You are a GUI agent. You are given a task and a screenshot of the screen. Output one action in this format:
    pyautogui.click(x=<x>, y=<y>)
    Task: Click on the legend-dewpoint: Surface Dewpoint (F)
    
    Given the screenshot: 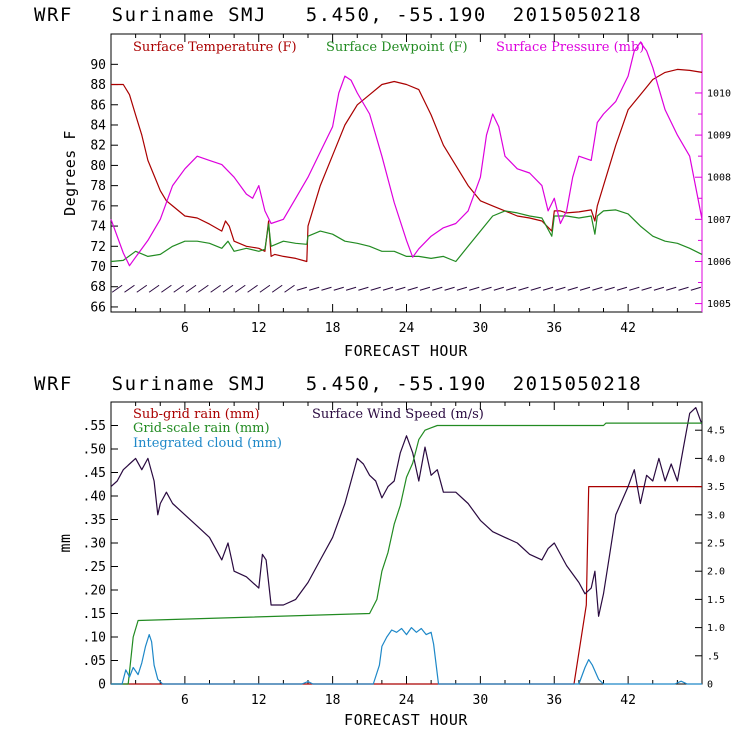 What is the action you would take?
    pyautogui.click(x=397, y=47)
    